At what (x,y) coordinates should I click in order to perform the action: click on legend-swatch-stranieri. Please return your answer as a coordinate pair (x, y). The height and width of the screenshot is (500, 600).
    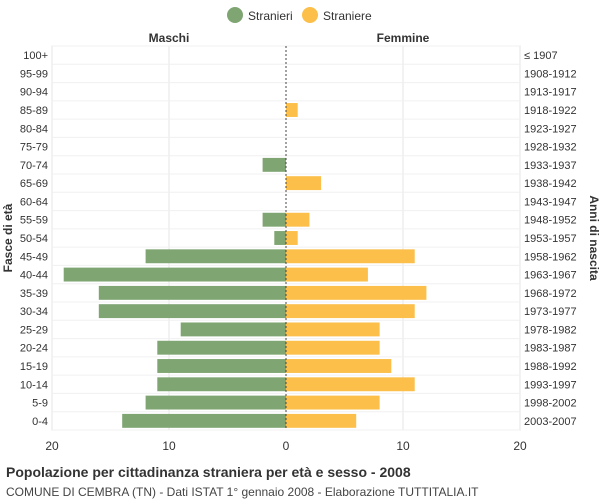
    Looking at the image, I should click on (235, 15).